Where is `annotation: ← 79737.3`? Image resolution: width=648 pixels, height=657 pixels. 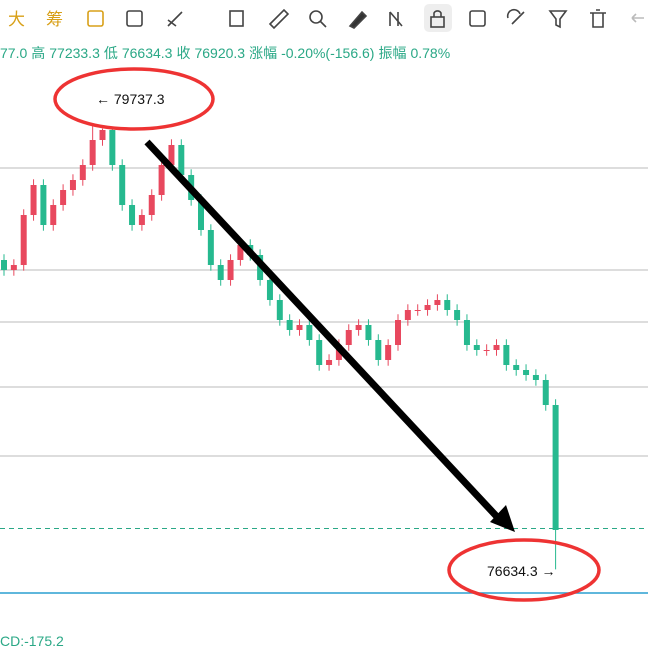
annotation: ← 79737.3 is located at coordinates (130, 99).